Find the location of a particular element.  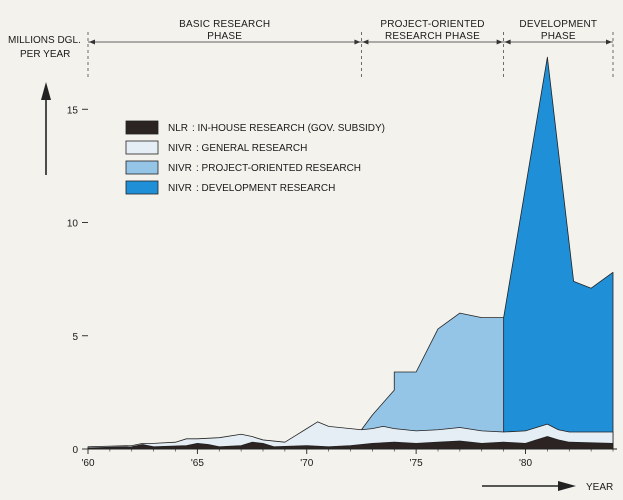

y-axis-label: MILLIONS DGL. PER YEAR is located at coordinates (44, 47).